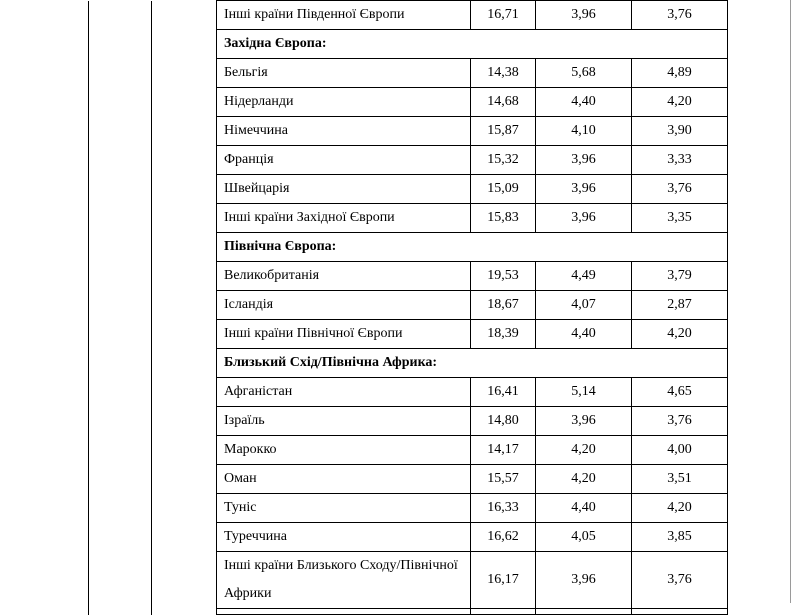 The height and width of the screenshot is (615, 795). I want to click on section-header: Західна Європа:, so click(472, 44).